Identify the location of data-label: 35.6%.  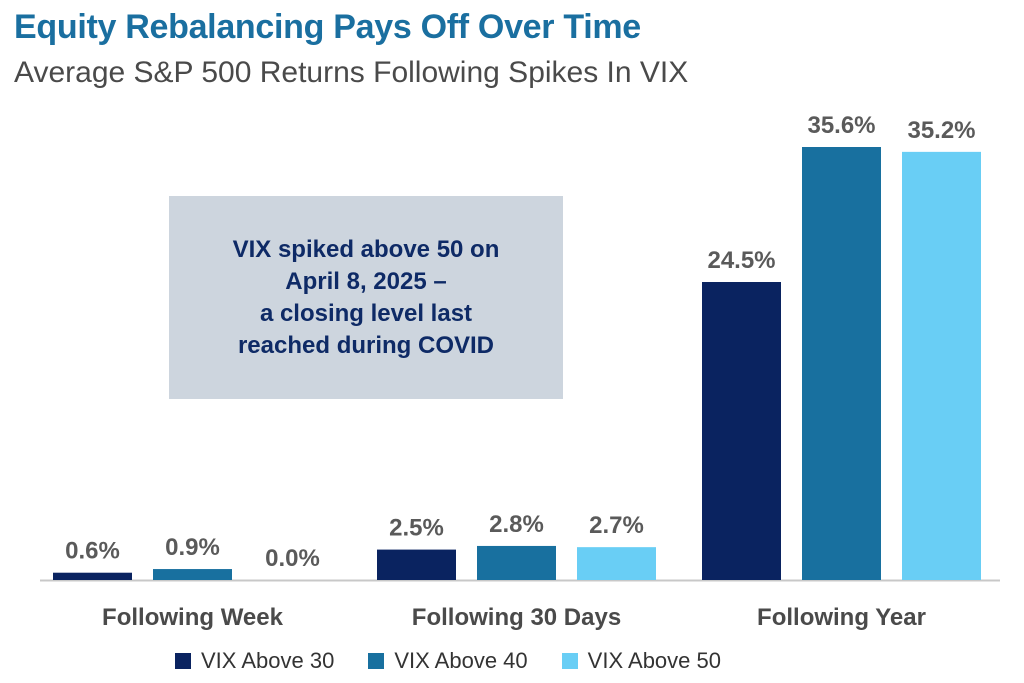
(841, 125).